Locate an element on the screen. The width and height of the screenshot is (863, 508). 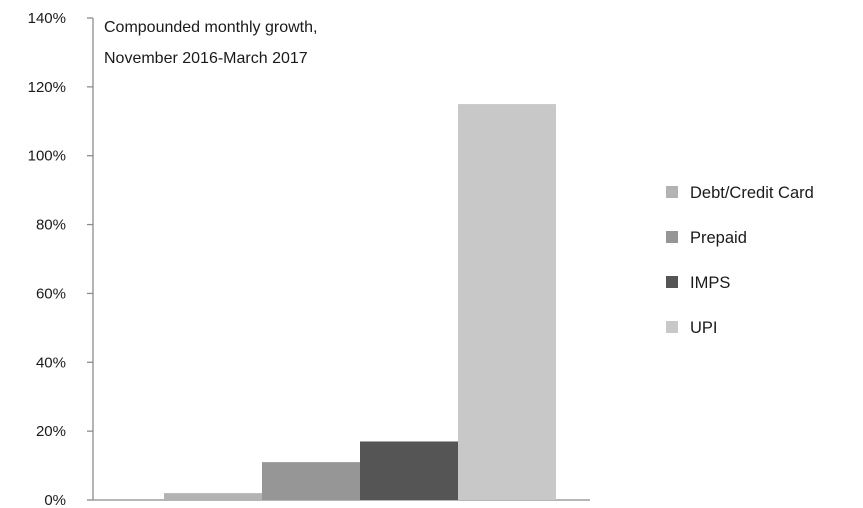
bar-upi is located at coordinates (507, 302).